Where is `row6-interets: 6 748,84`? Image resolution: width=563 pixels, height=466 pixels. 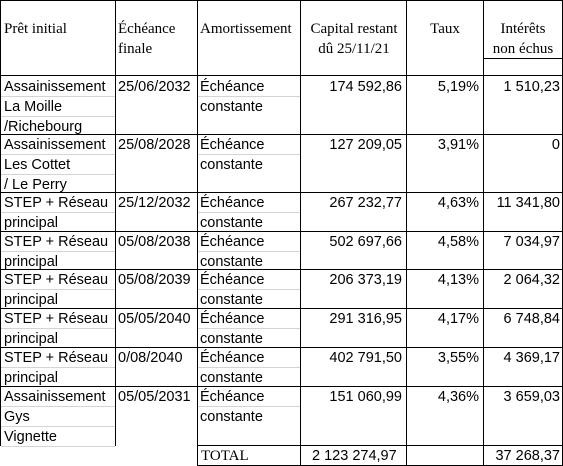 row6-interets: 6 748,84 is located at coordinates (531, 319).